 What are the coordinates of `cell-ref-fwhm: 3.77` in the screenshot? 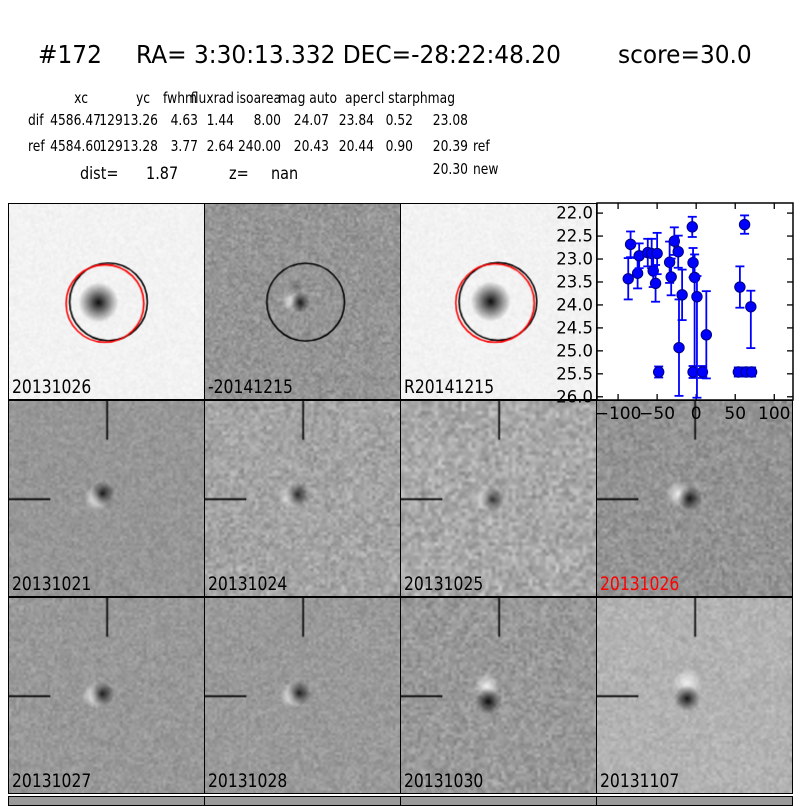 It's located at (184, 146).